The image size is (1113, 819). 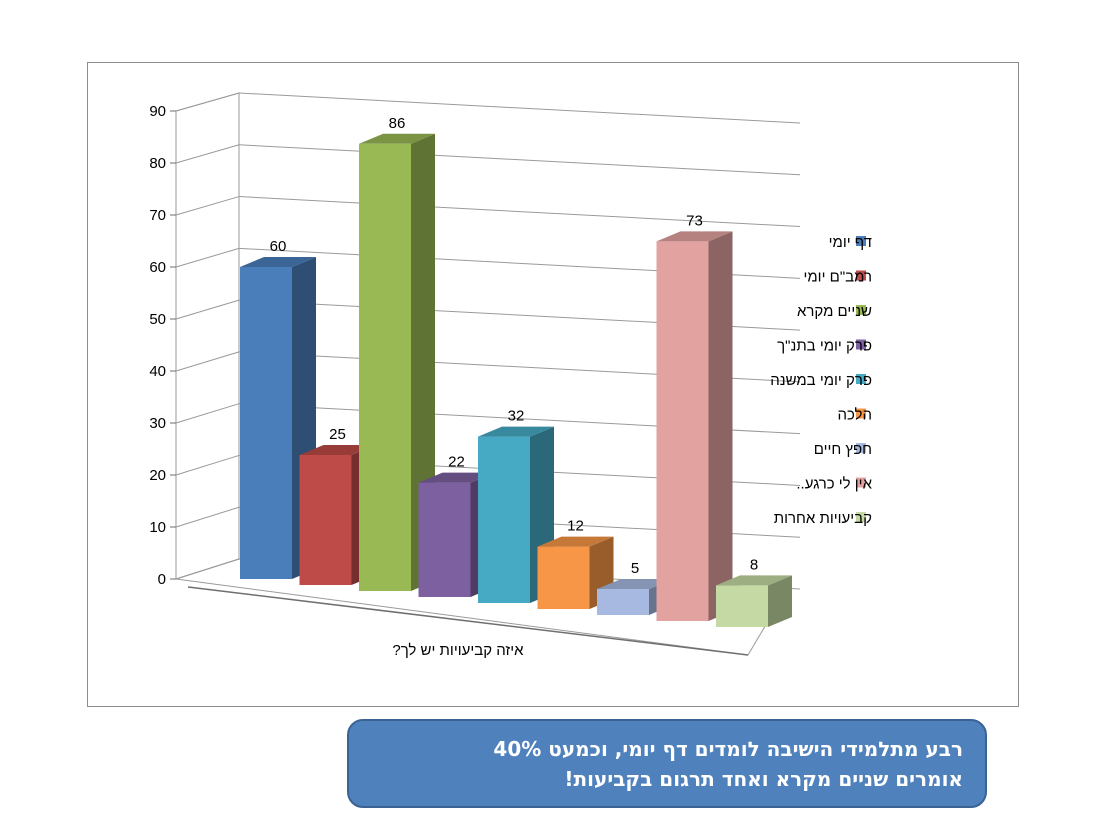 I want to click on y-tick-label: 0, so click(x=162, y=579).